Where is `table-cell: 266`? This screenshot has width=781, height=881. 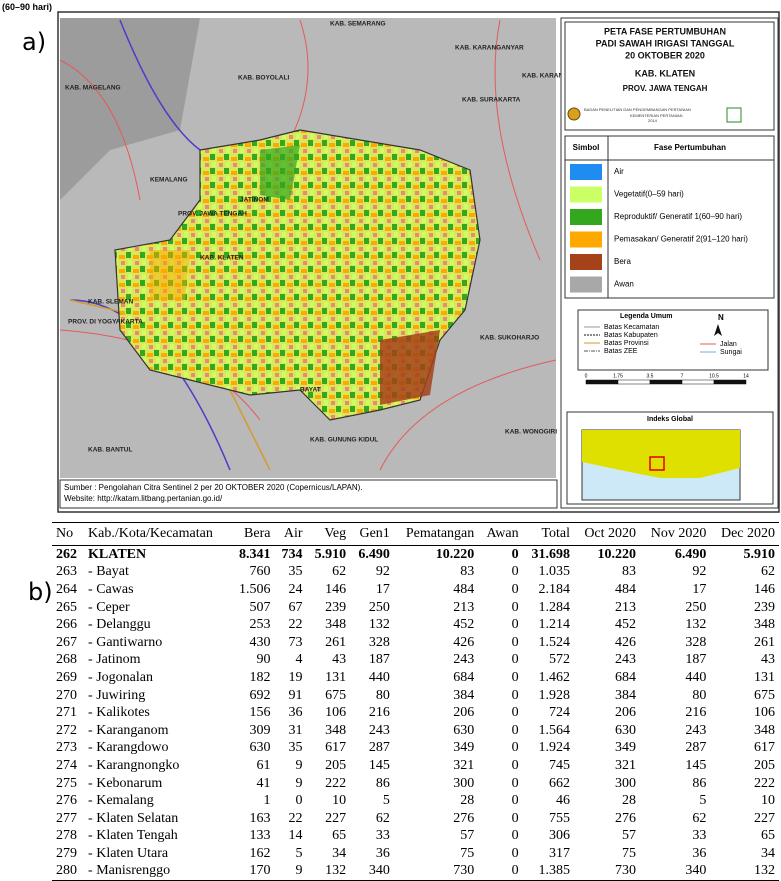 table-cell: 266 is located at coordinates (66, 625).